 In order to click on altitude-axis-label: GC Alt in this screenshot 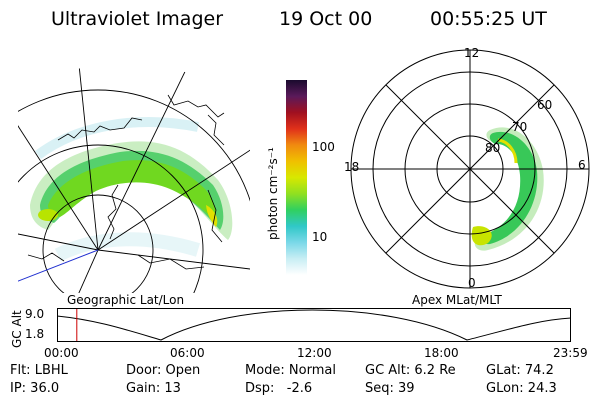, I will do `click(17, 329)`.